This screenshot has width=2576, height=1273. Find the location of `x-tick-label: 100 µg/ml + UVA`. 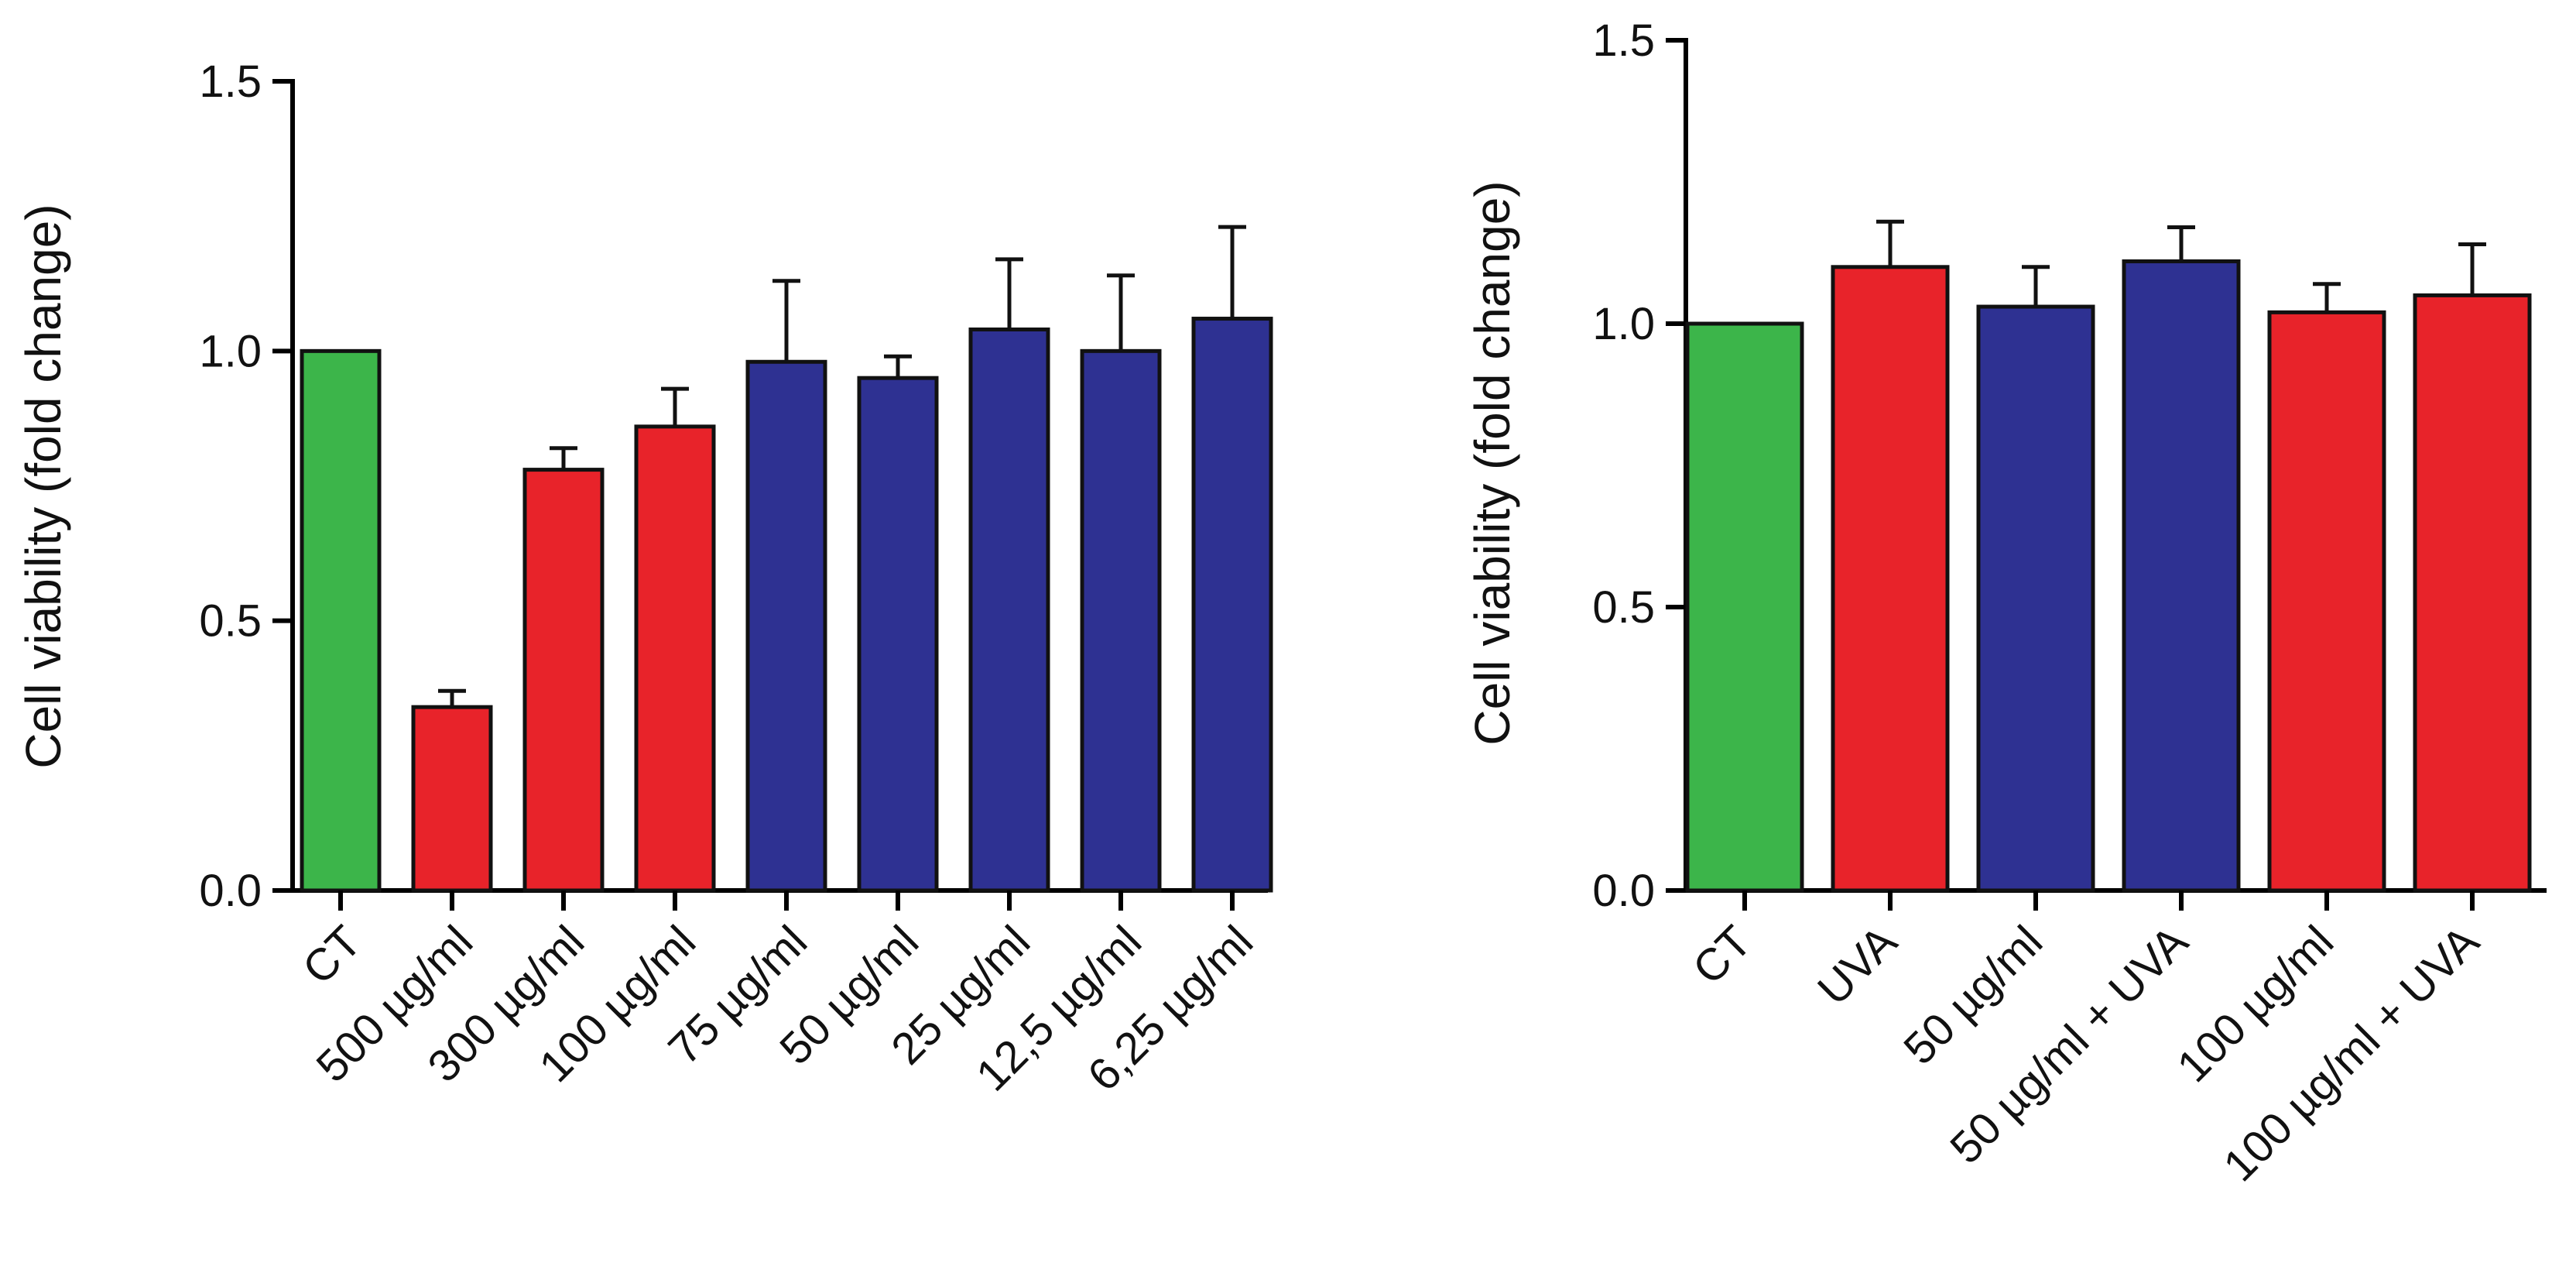

x-tick-label: 100 µg/ml + UVA is located at coordinates (2351, 1053).